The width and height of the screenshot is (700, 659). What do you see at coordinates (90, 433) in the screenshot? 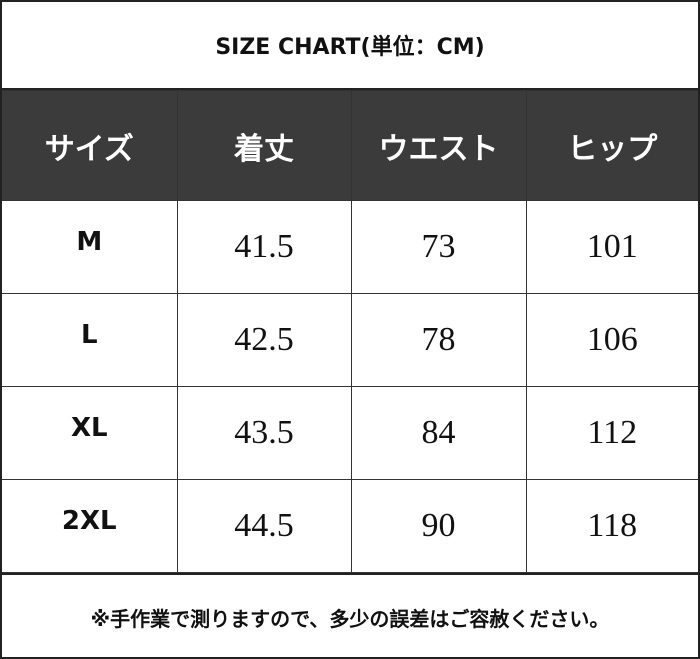
I see `size-cell: XL` at bounding box center [90, 433].